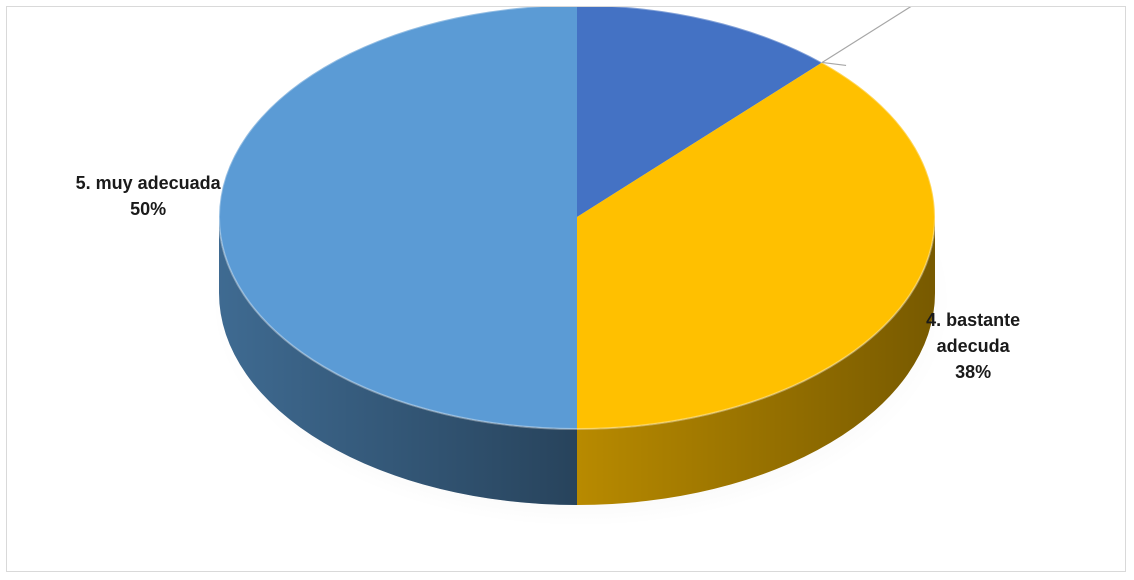  I want to click on leader-lines, so click(866, 37).